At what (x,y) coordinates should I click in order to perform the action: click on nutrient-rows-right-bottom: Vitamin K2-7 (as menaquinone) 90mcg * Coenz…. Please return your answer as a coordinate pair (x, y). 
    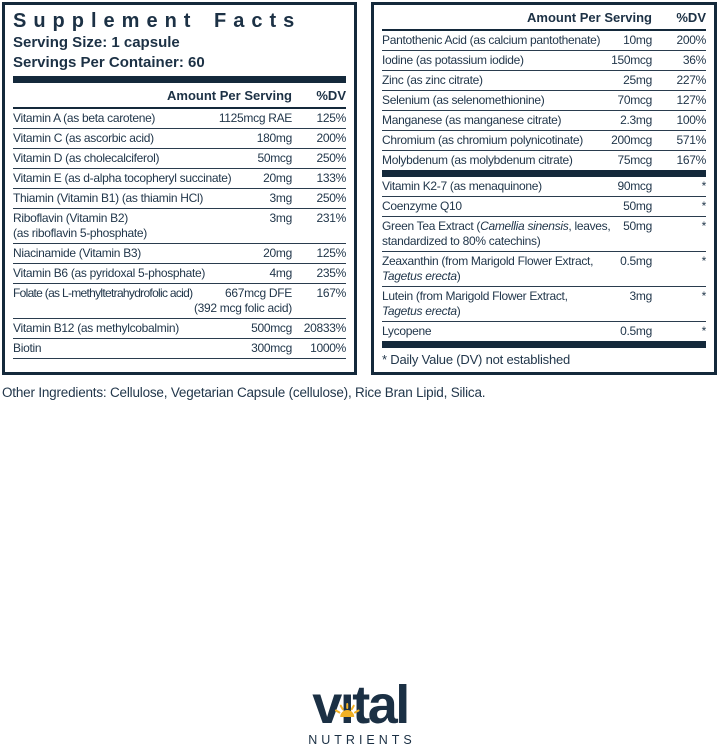
    Looking at the image, I should click on (544, 259).